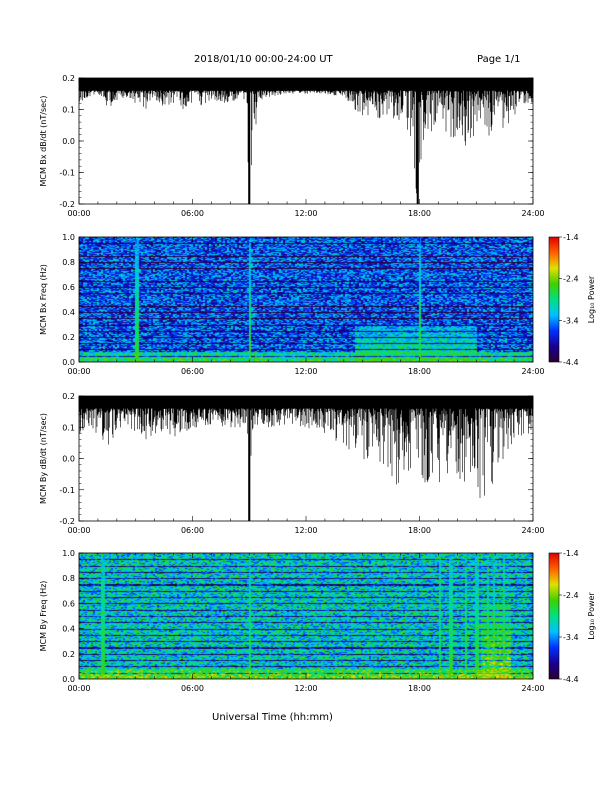  What do you see at coordinates (43, 616) in the screenshot?
I see `y-axis-label: MCM By Freq (Hz)` at bounding box center [43, 616].